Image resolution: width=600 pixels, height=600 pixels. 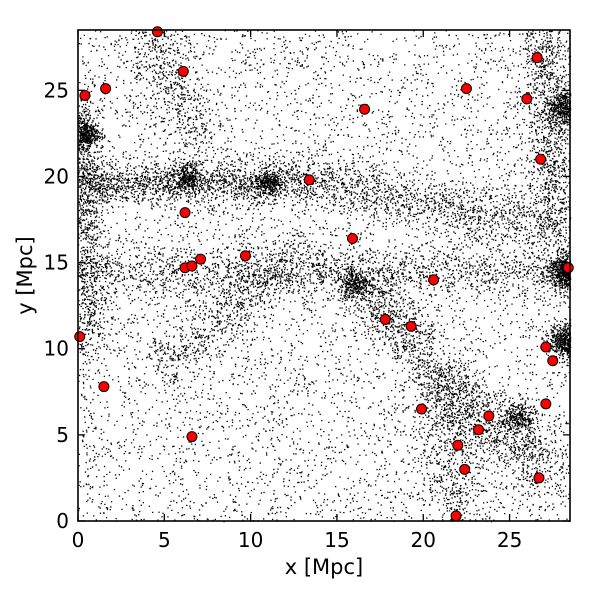 What do you see at coordinates (56, 349) in the screenshot?
I see `y-tick-label: 10` at bounding box center [56, 349].